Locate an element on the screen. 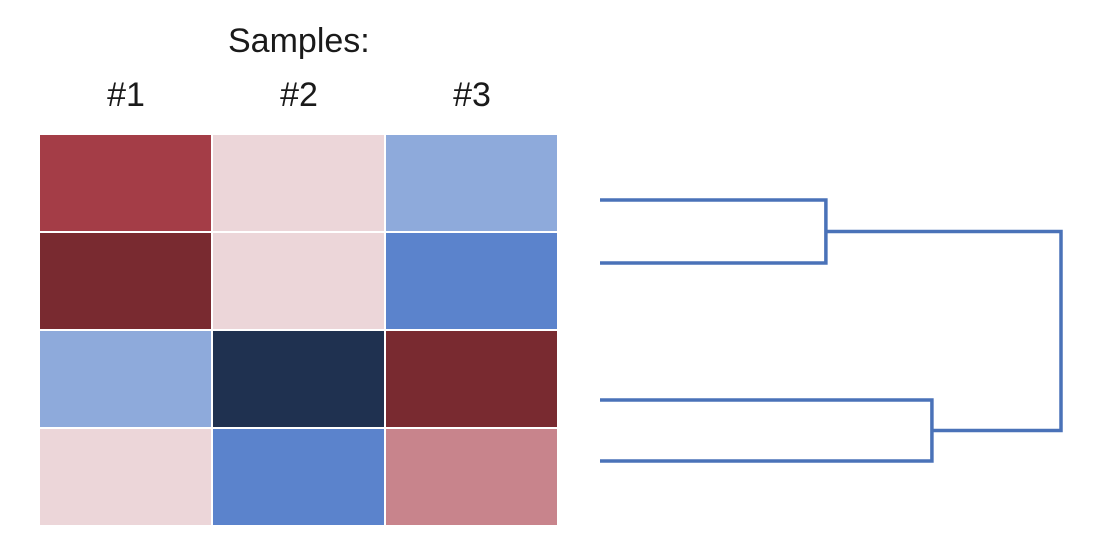 This screenshot has height=544, width=1104. column-label-3: #3 is located at coordinates (472, 95).